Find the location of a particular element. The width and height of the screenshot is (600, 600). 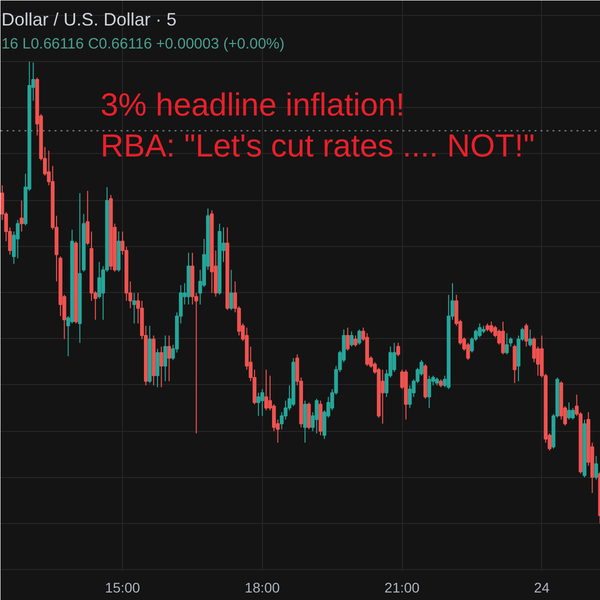

annotation: RBA: "Let's cut rates .... NOT!" is located at coordinates (317, 146).